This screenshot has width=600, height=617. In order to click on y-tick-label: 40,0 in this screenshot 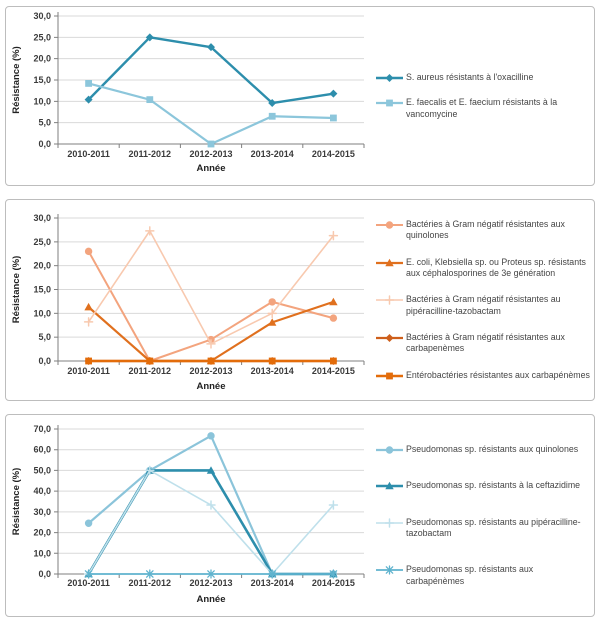, I will do `click(42, 491)`.